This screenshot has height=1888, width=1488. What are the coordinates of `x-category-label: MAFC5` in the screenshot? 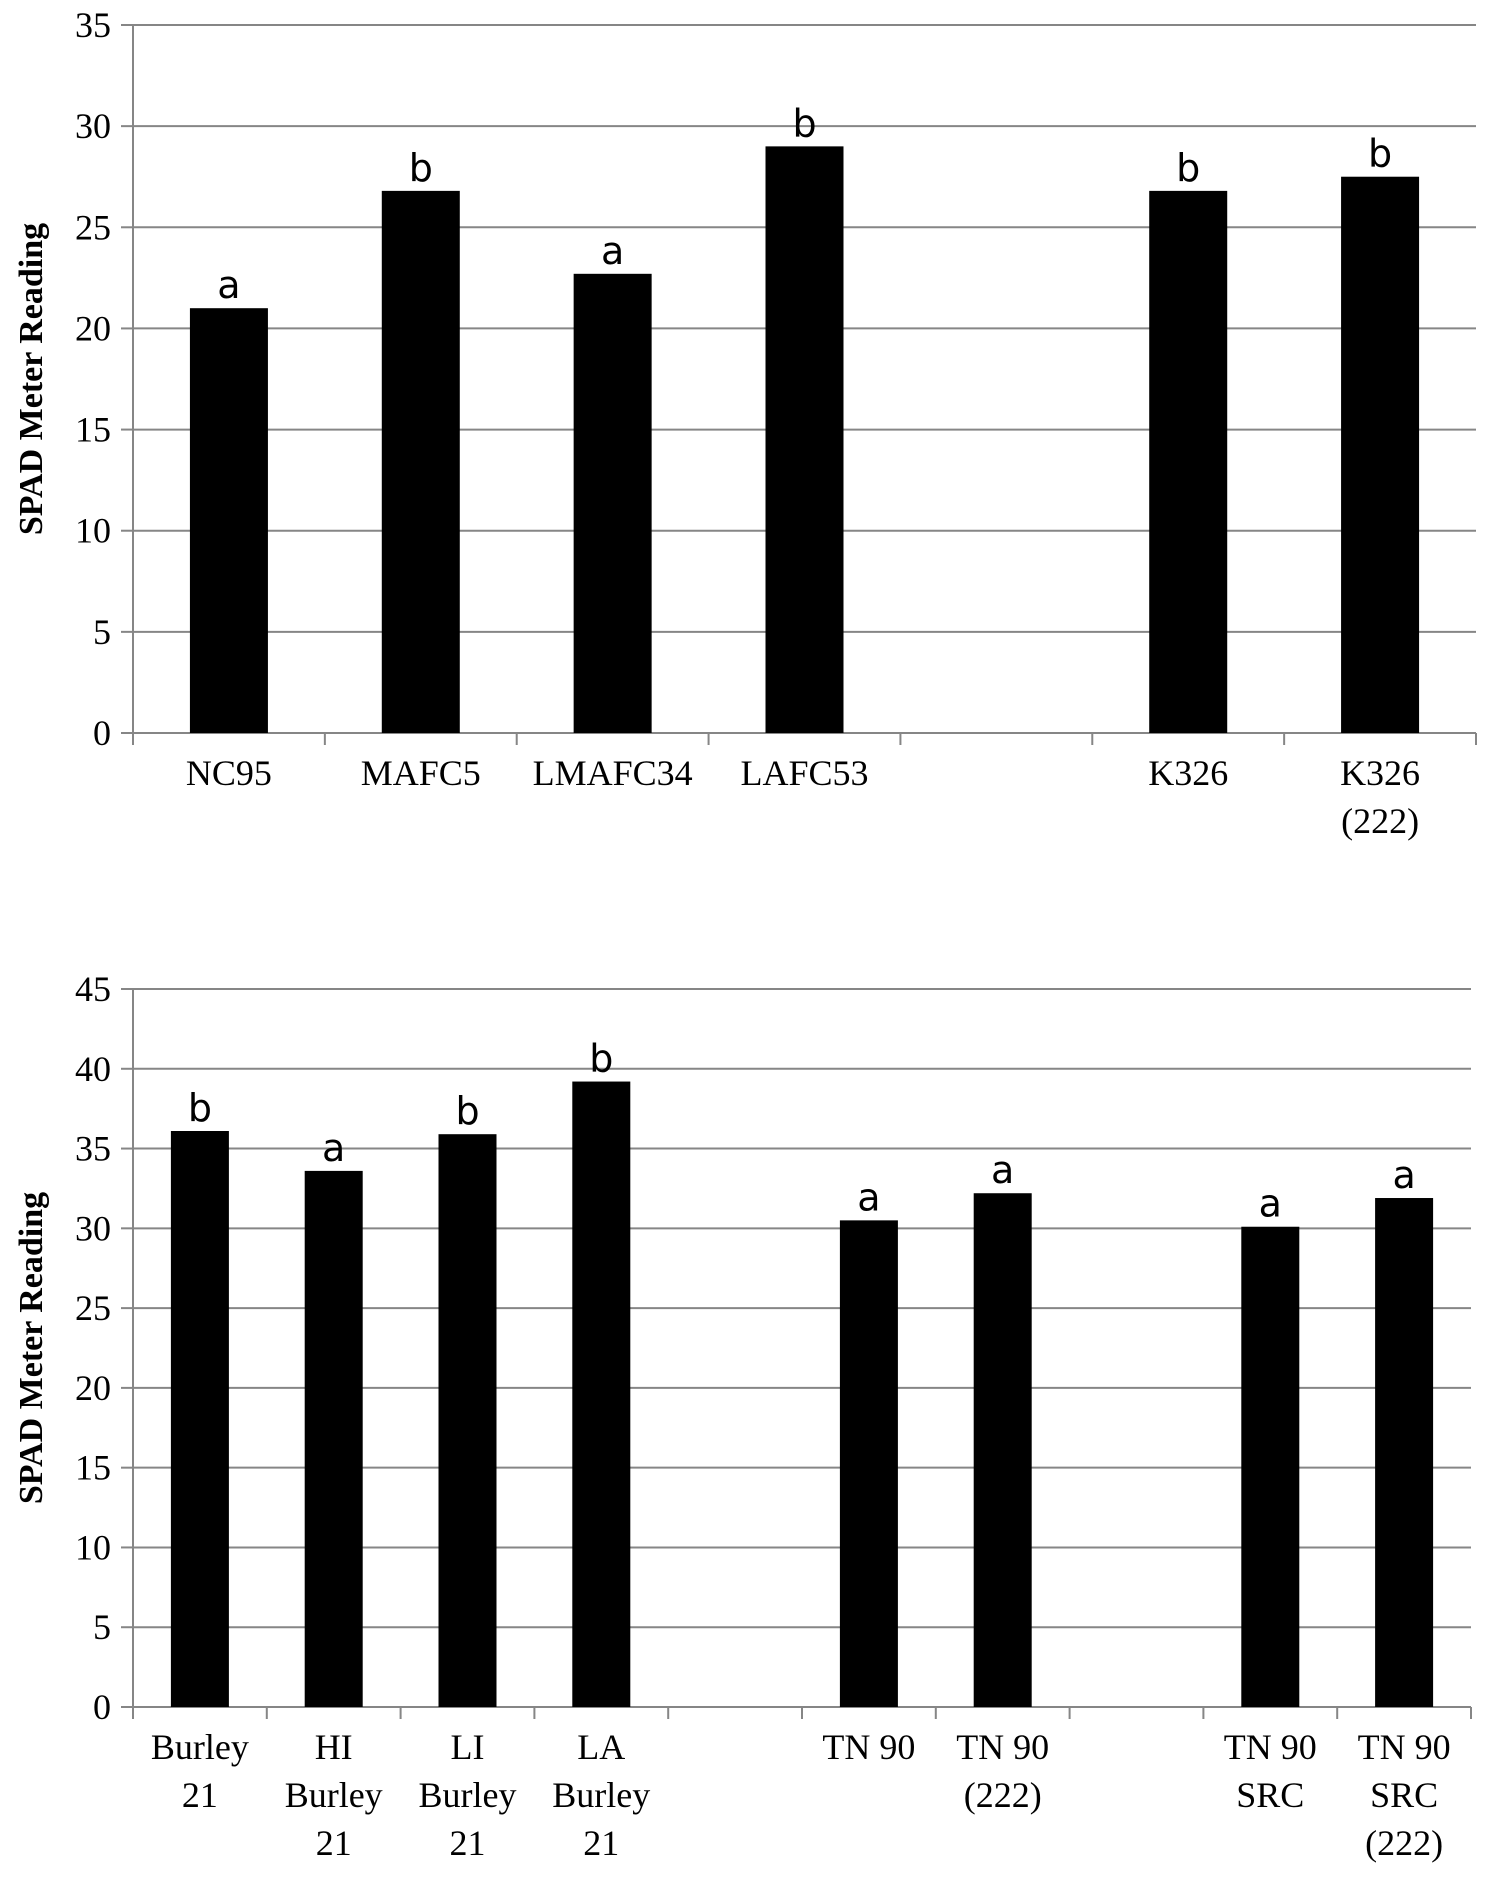 It's located at (421, 773).